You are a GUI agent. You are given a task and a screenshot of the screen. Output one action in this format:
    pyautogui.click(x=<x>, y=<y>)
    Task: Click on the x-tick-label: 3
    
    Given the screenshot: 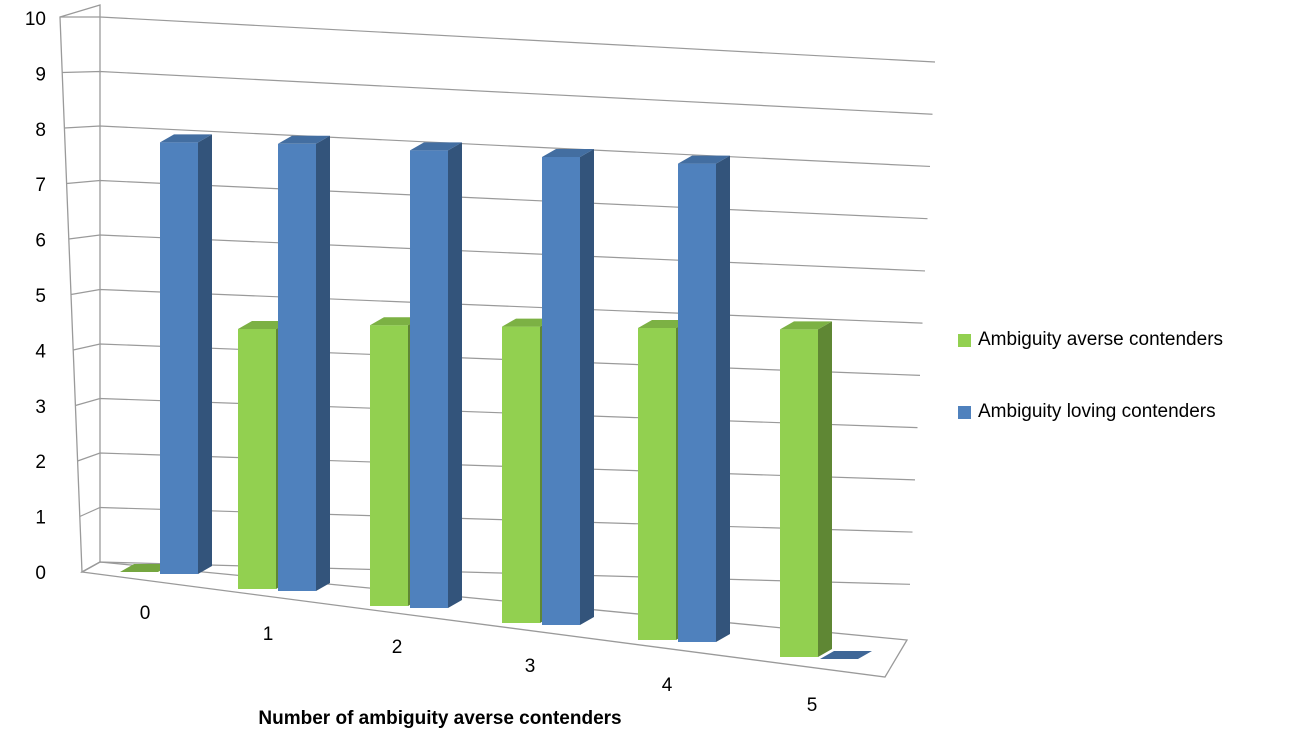 What is the action you would take?
    pyautogui.click(x=530, y=666)
    